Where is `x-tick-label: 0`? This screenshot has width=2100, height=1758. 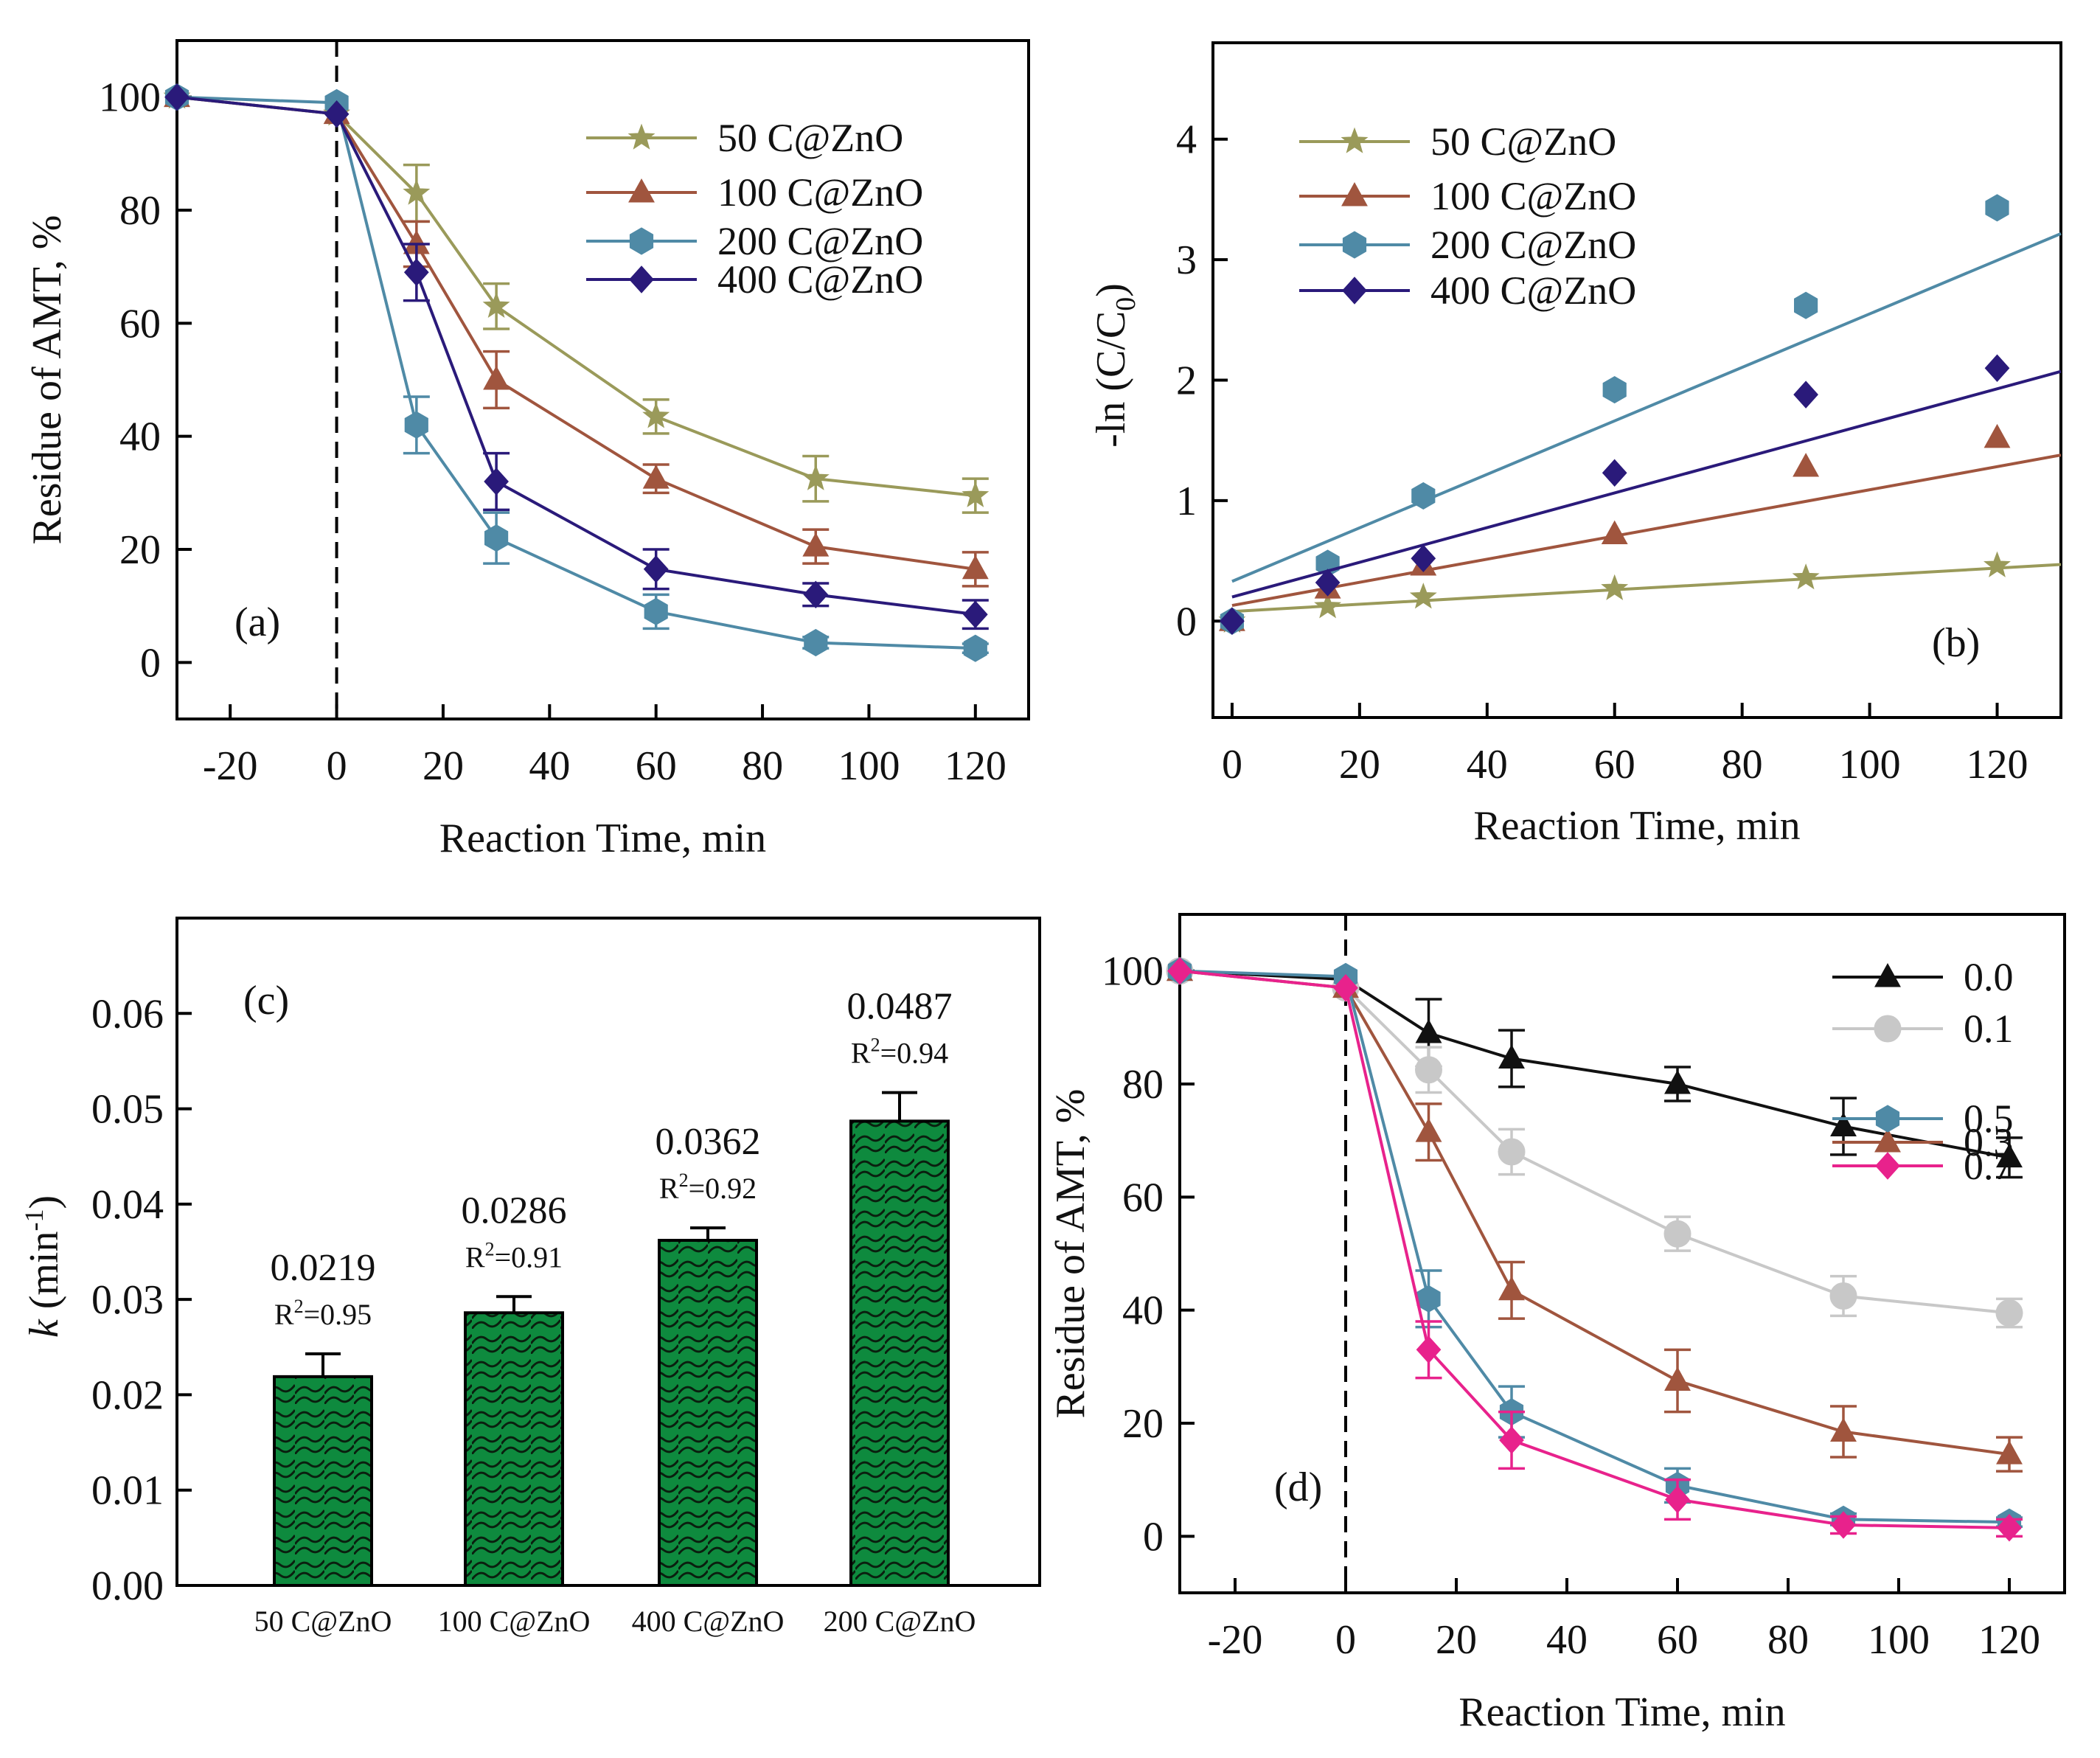 x-tick-label: 0 is located at coordinates (1346, 1640).